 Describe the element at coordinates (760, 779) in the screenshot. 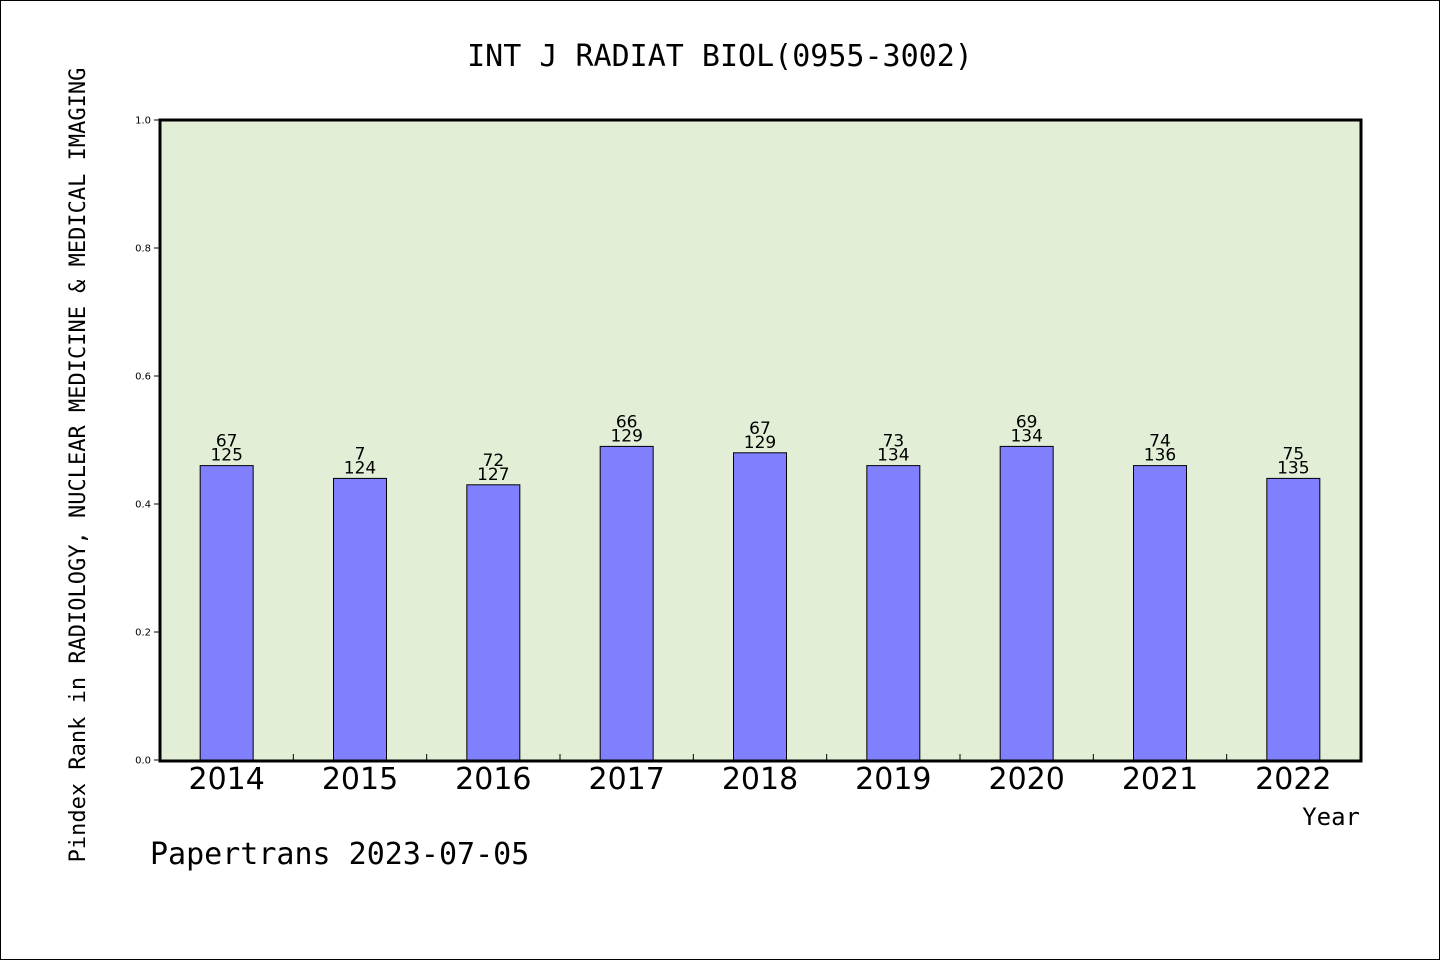

I see `x-tick-label: 2018` at that location.